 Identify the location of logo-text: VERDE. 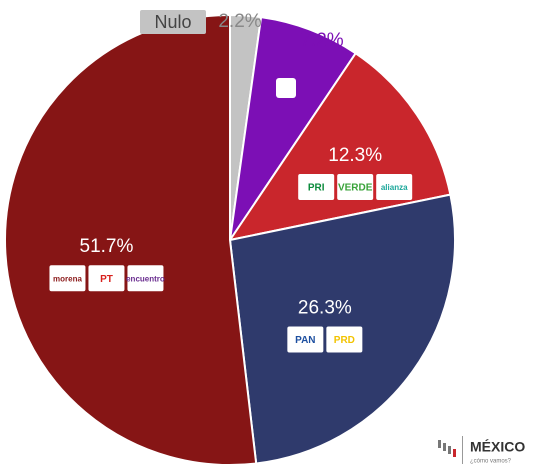
(355, 188).